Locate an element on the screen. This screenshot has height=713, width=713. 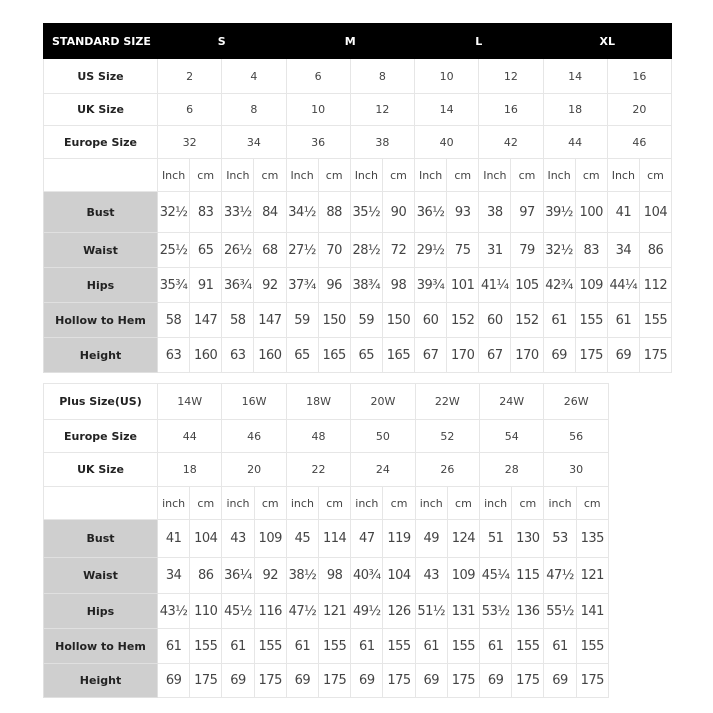
measurement-value: 49 is located at coordinates (431, 538).